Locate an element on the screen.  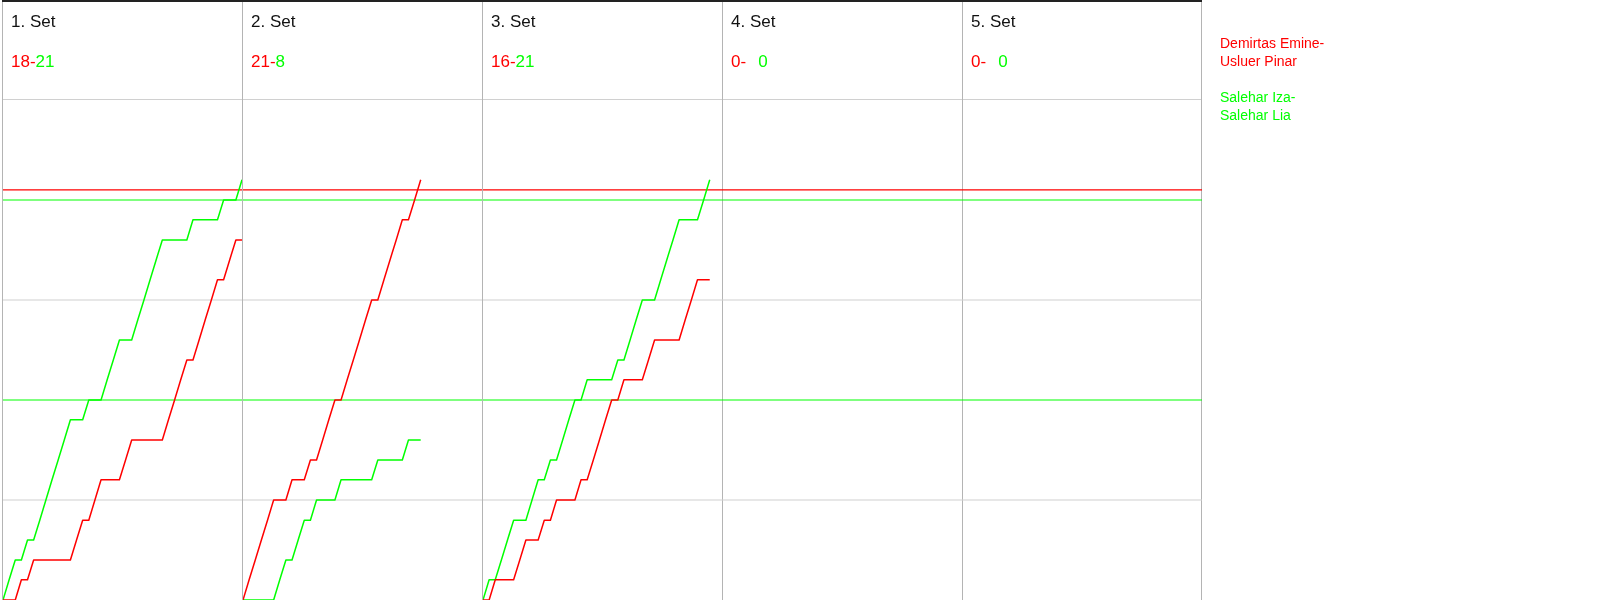
text: 8 is located at coordinates (280, 61).